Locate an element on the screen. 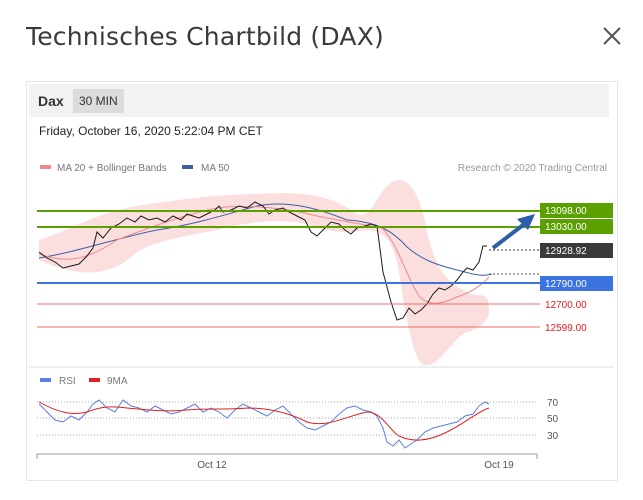 Image resolution: width=643 pixels, height=500 pixels. support-label-bg is located at coordinates (576, 283).